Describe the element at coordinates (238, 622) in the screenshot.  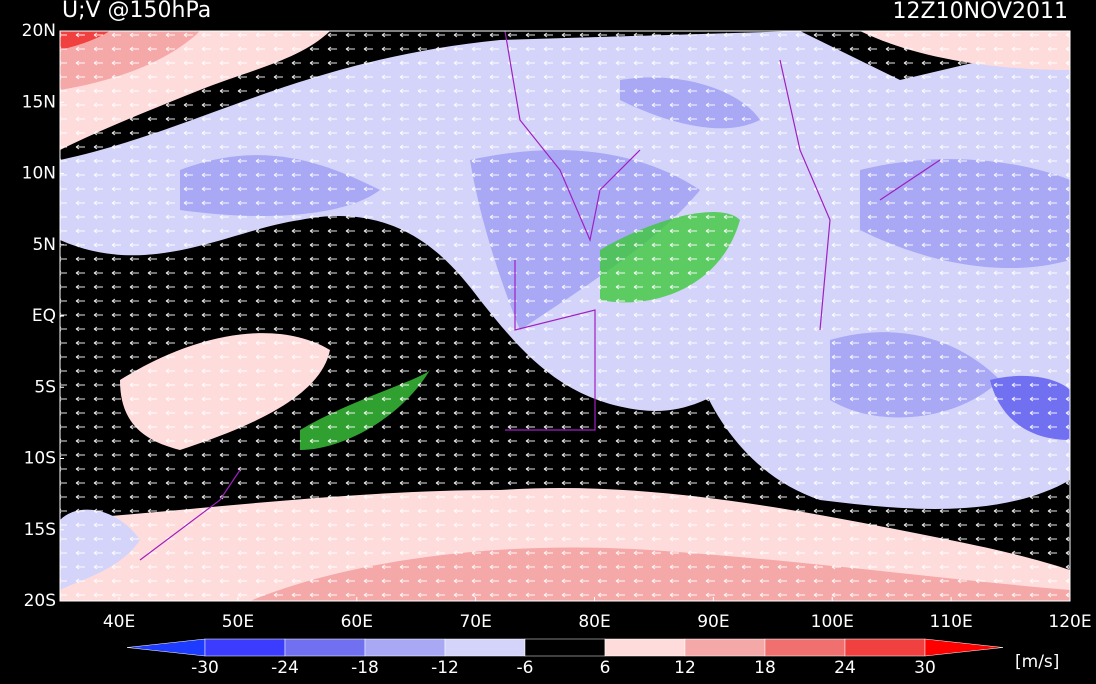
I see `lon-label: 50E` at that location.